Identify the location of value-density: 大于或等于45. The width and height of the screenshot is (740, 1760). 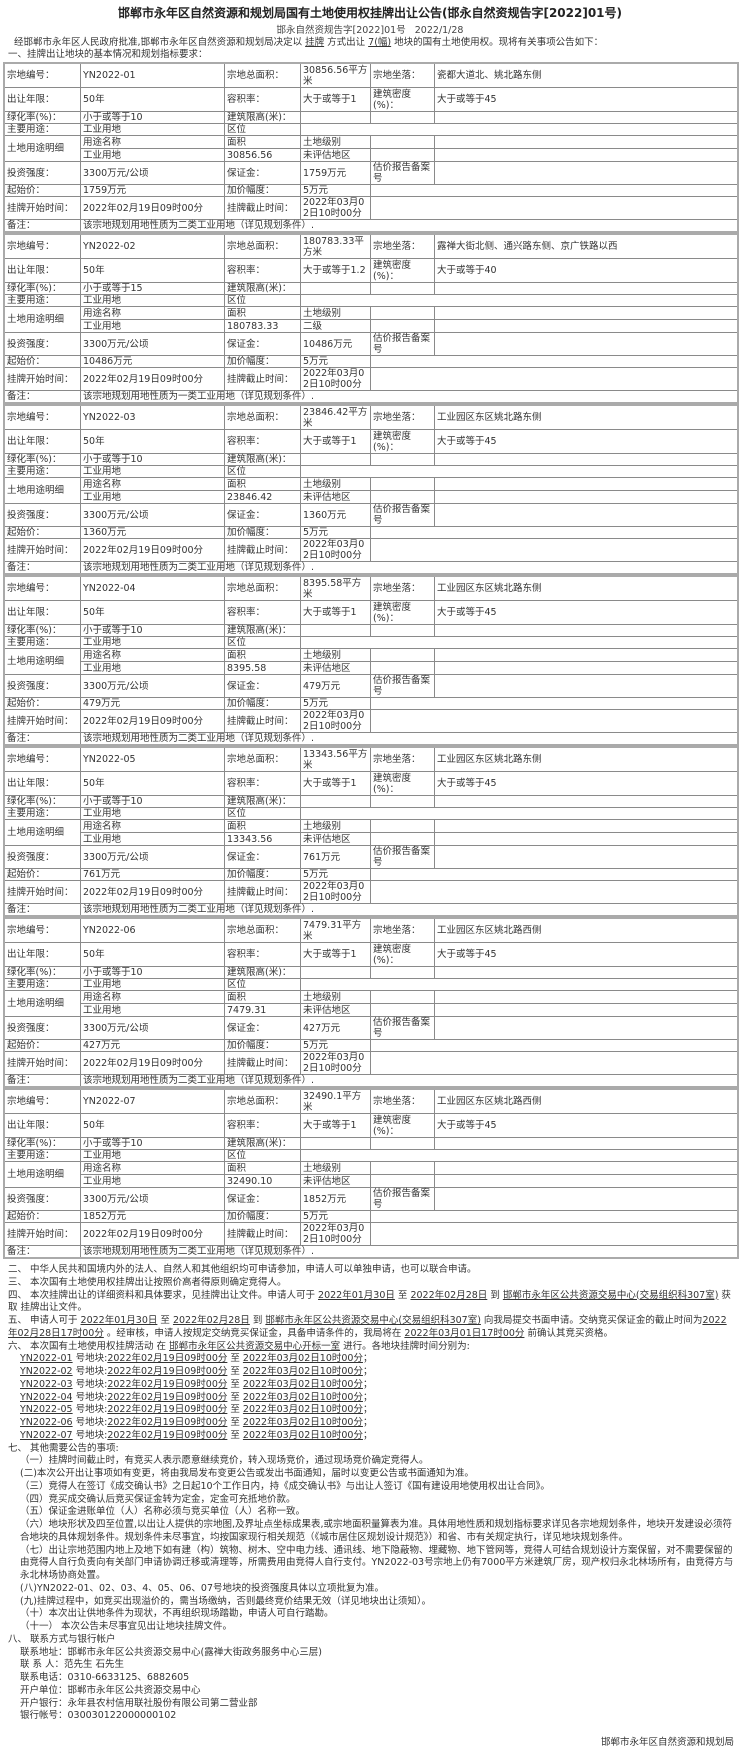
(467, 99).